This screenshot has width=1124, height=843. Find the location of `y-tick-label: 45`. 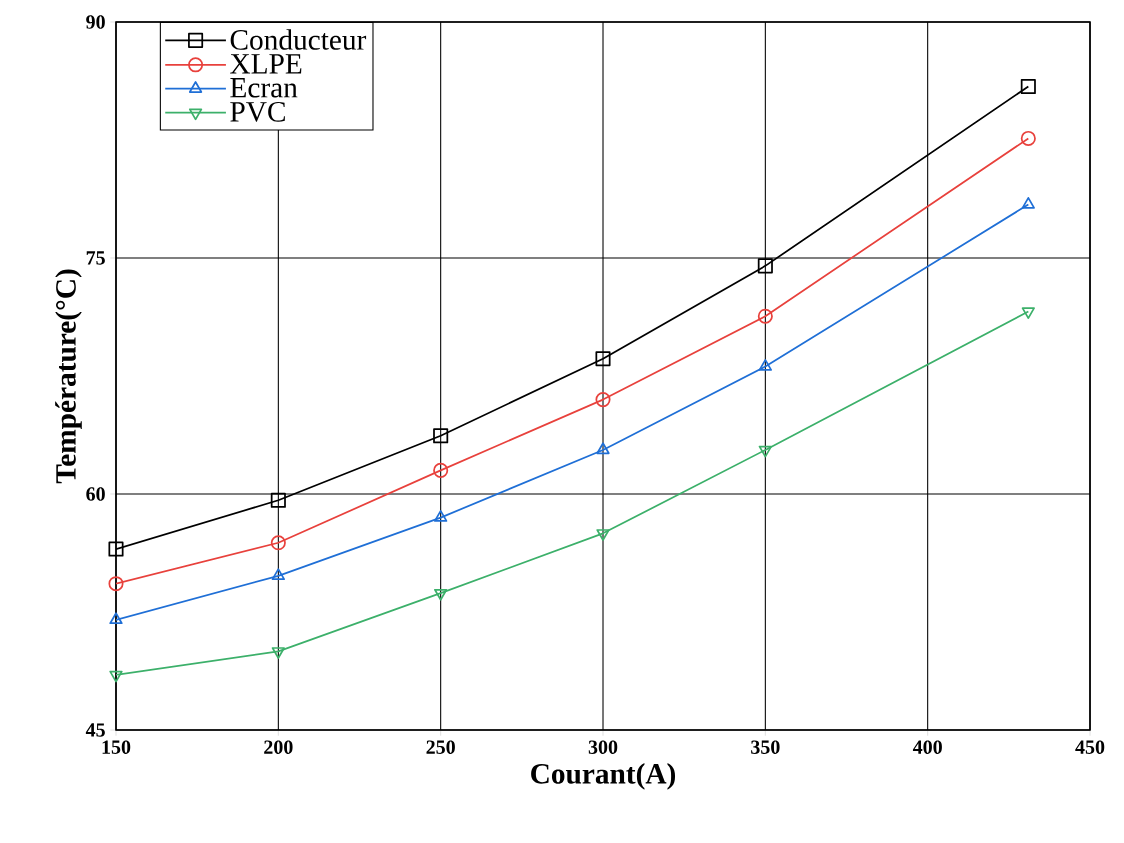

y-tick-label: 45 is located at coordinates (95, 730).